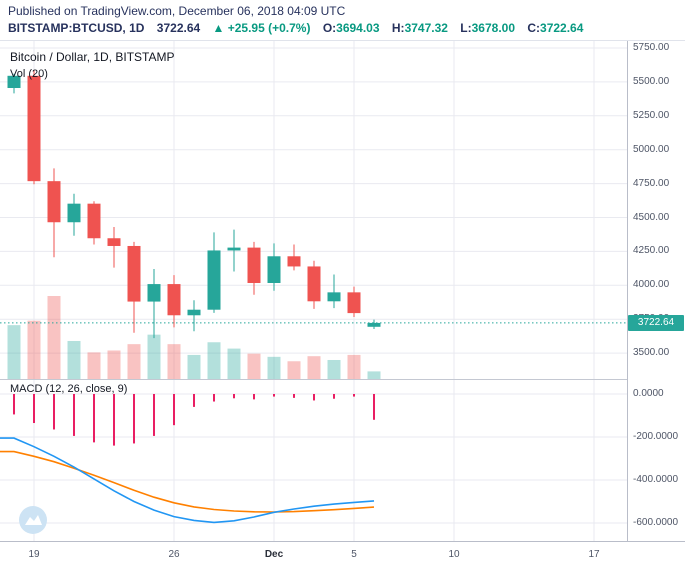  What do you see at coordinates (651, 47) in the screenshot?
I see `price-tick-label: 5750.00` at bounding box center [651, 47].